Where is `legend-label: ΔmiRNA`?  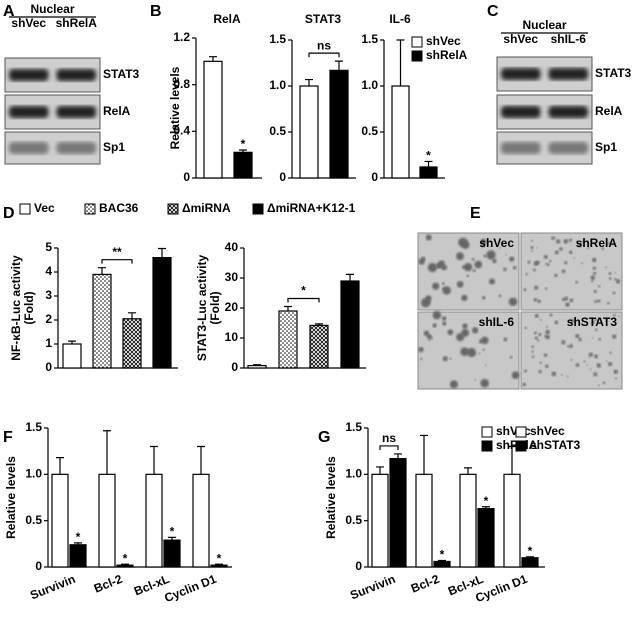 legend-label: ΔmiRNA is located at coordinates (206, 208).